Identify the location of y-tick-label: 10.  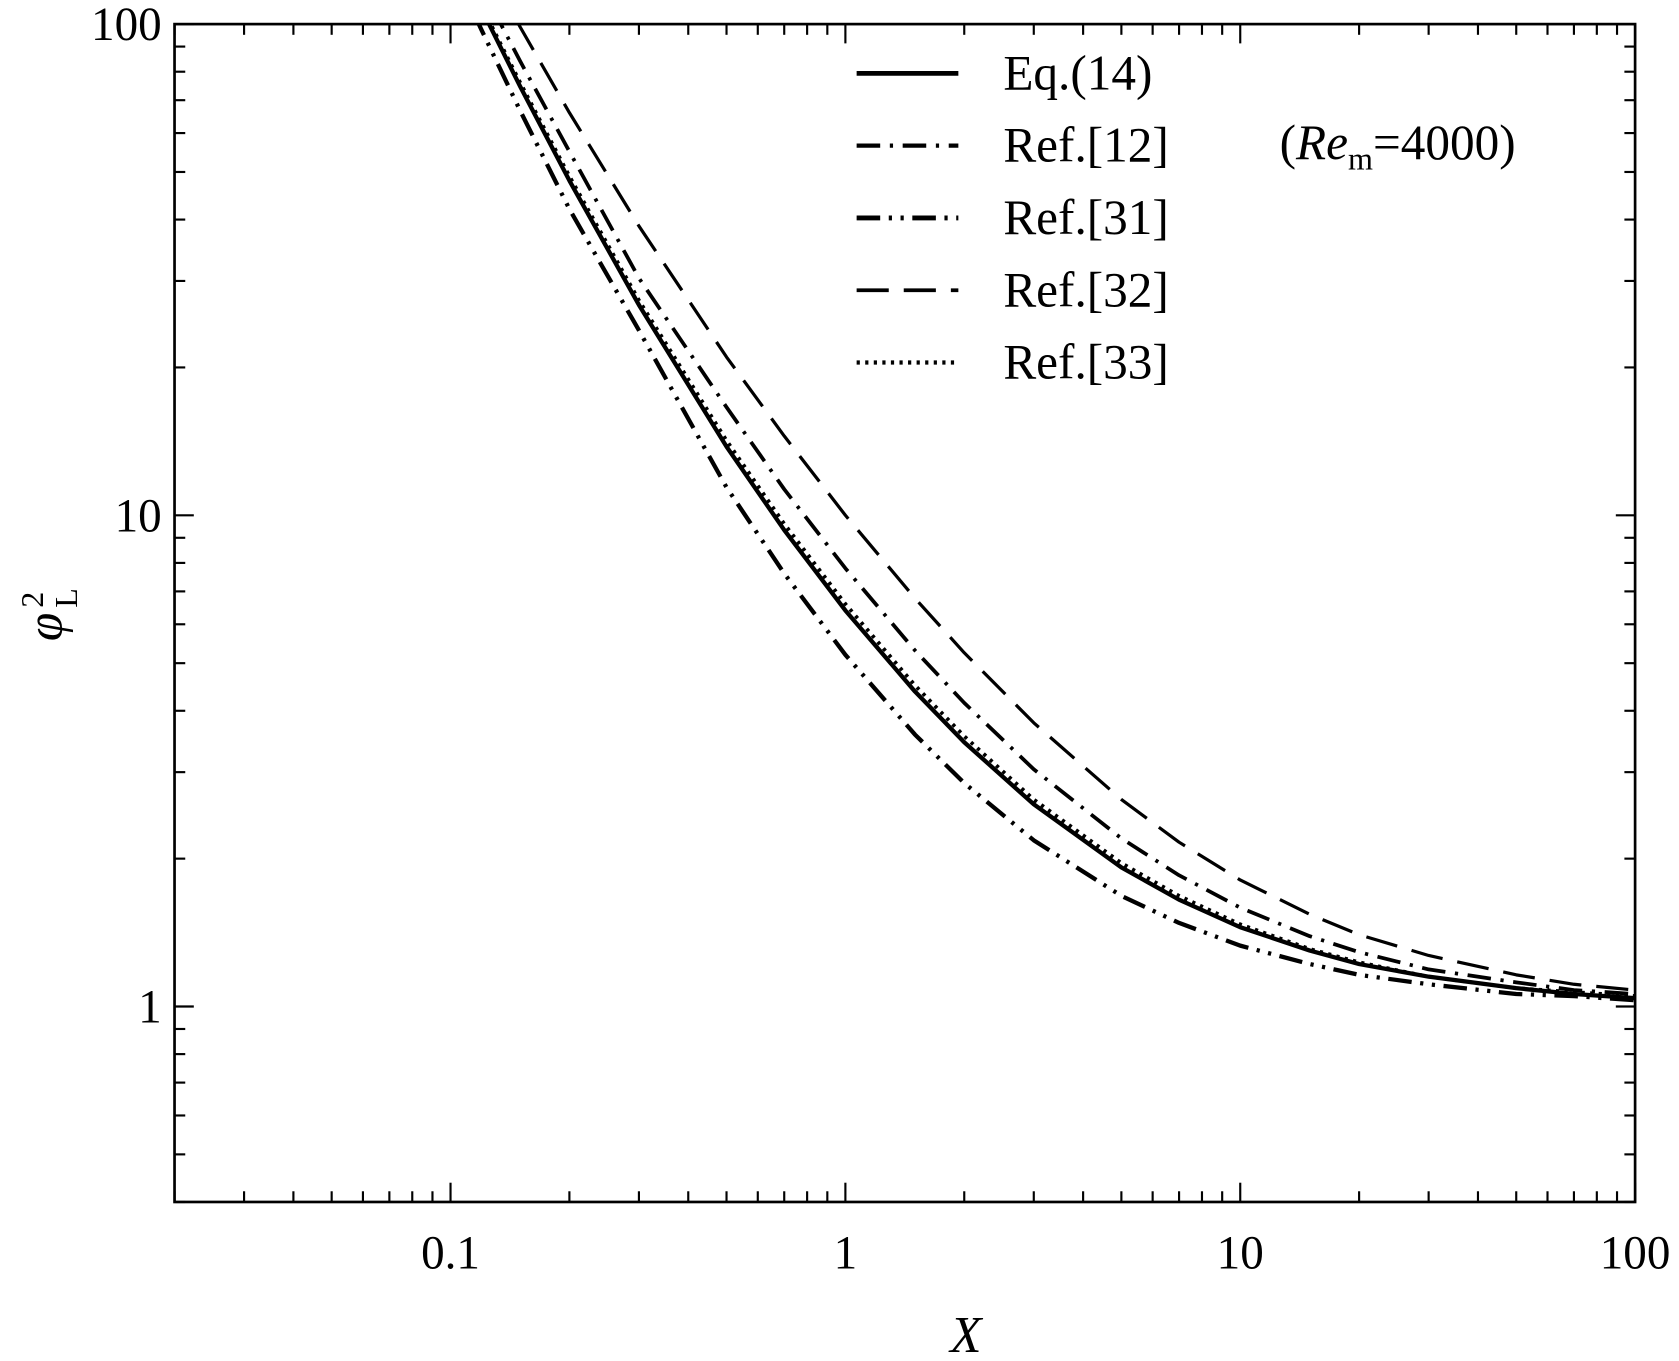
(138, 516).